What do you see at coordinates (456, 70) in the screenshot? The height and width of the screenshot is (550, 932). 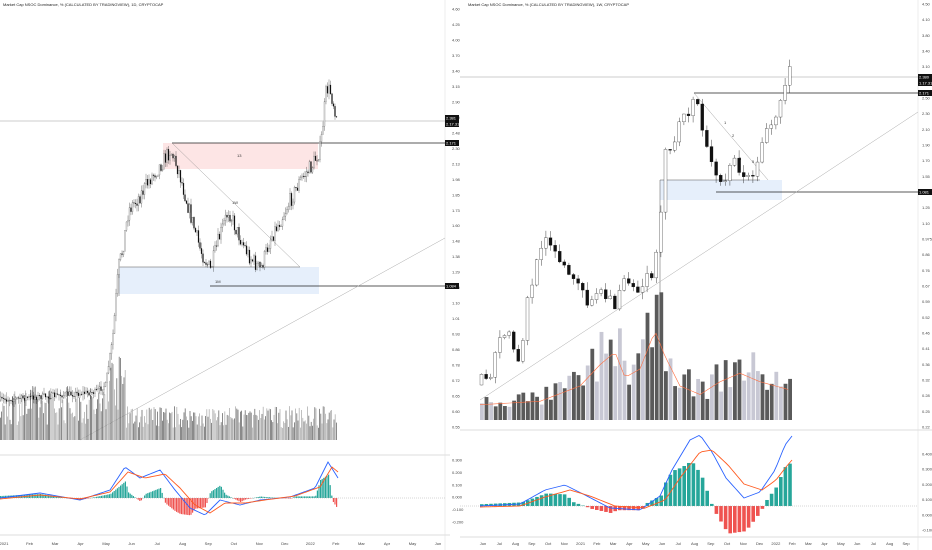 I see `left-y-axis-tick: 3.40` at bounding box center [456, 70].